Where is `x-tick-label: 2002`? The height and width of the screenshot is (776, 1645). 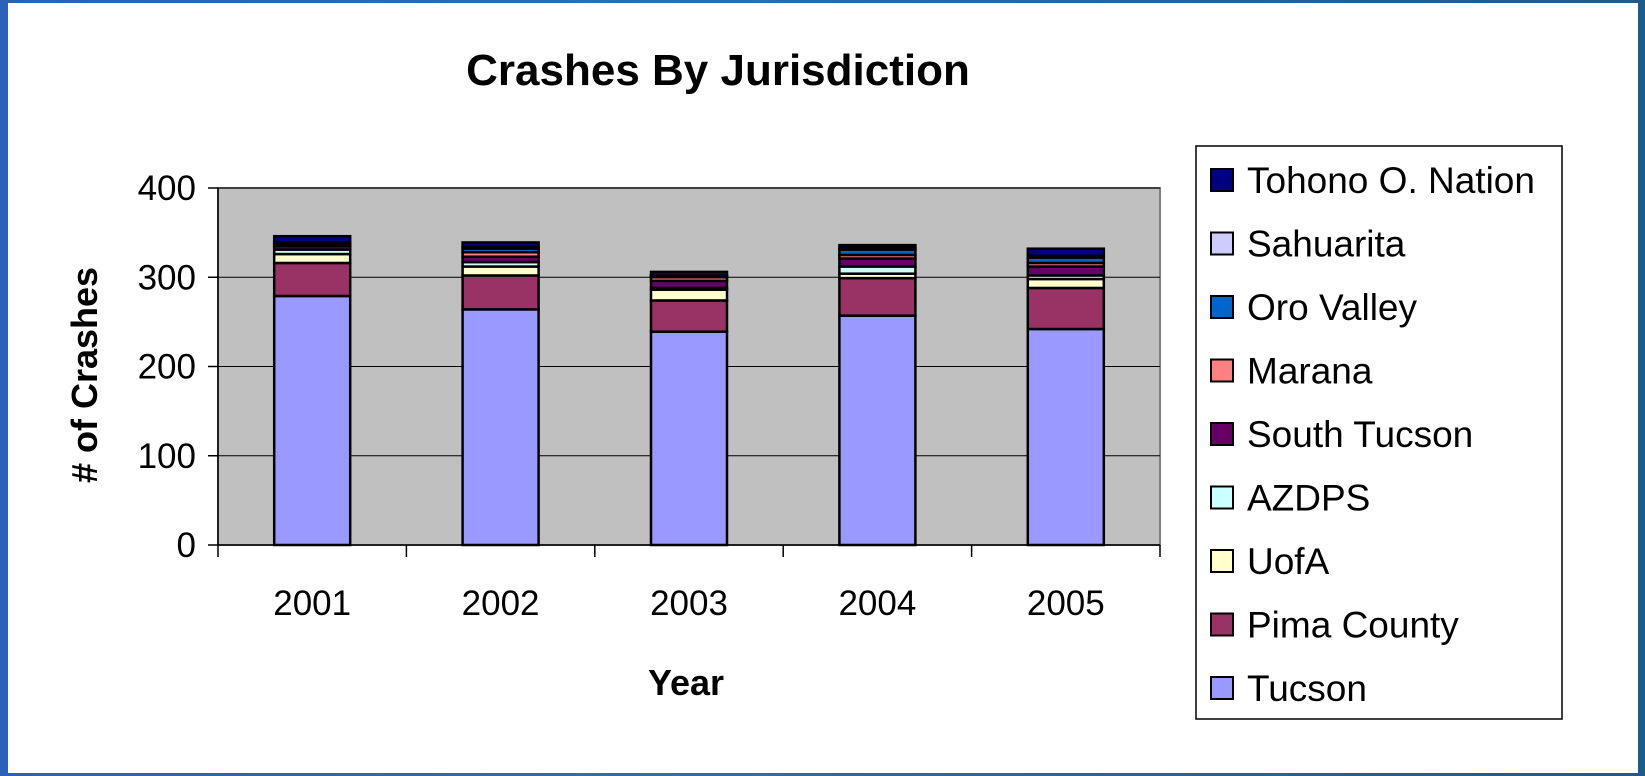
x-tick-label: 2002 is located at coordinates (501, 603).